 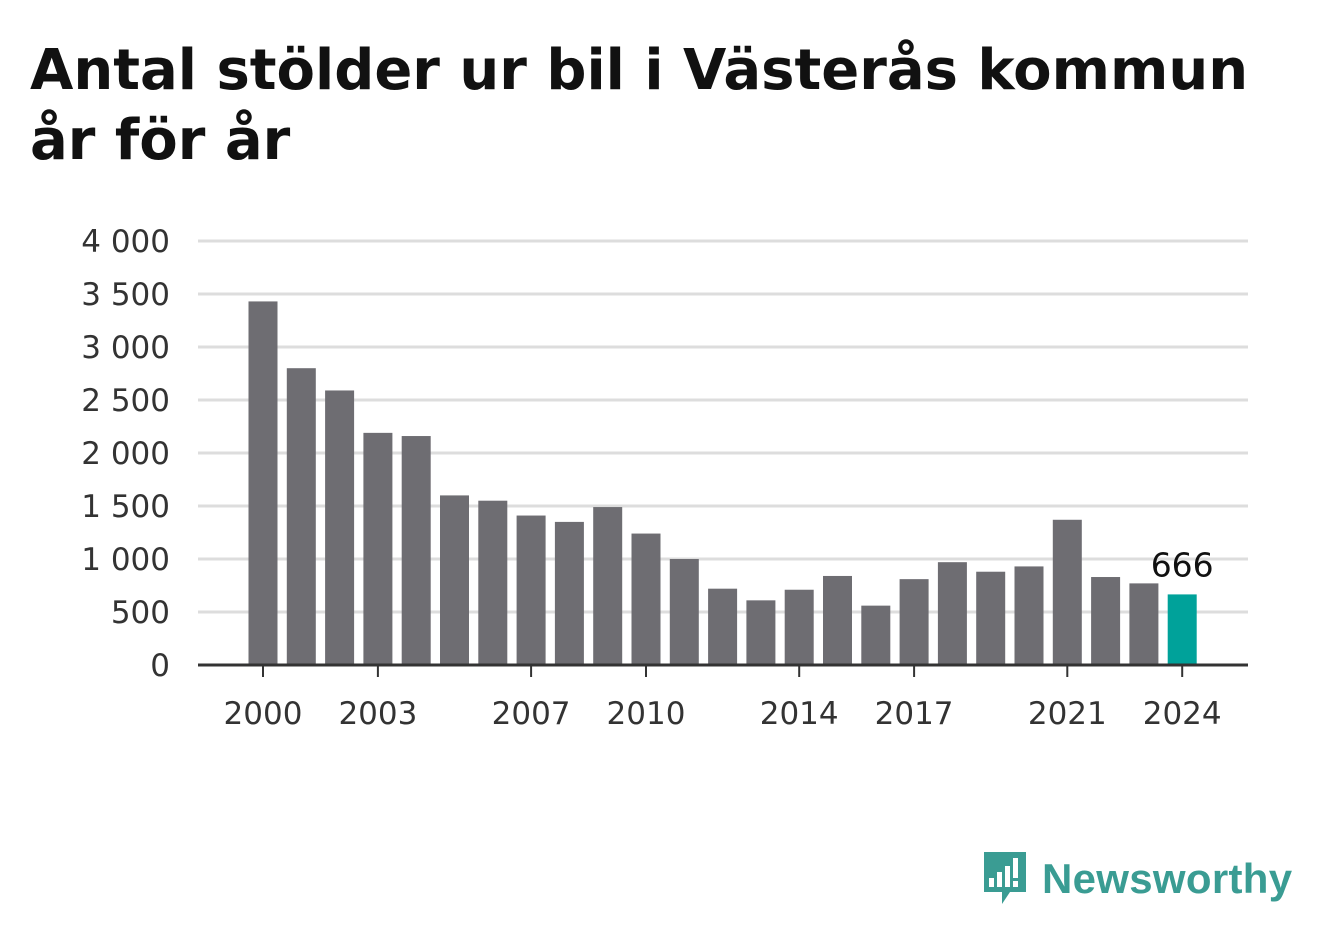 I want to click on x-tick-label: 2014, so click(x=799, y=714).